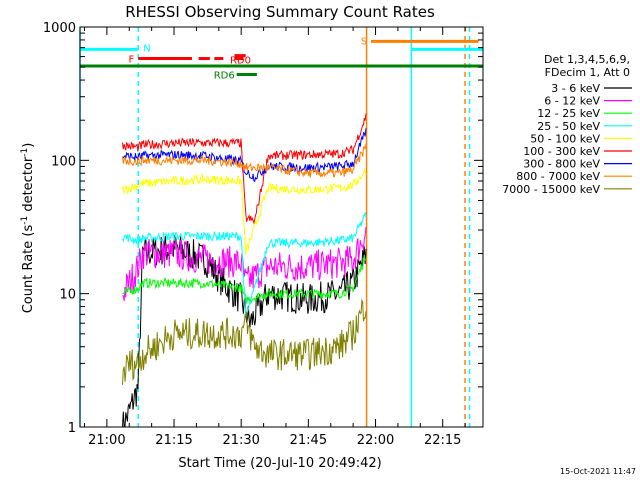 The image size is (640, 480). Describe the element at coordinates (240, 440) in the screenshot. I see `x-tick-label: 21:30` at that location.